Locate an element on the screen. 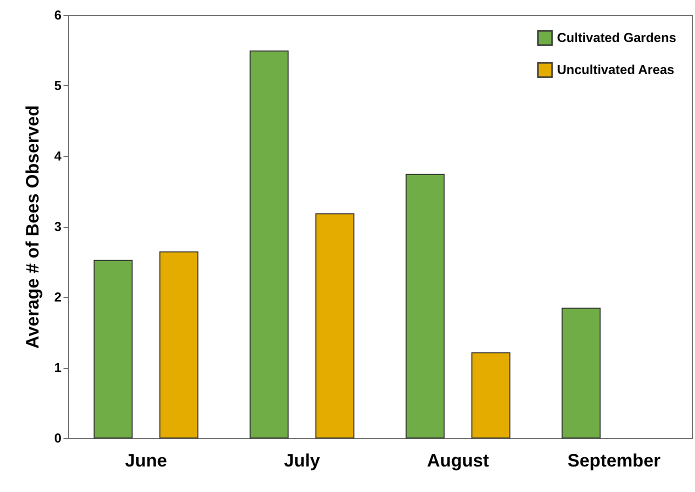 This screenshot has width=695, height=492. y-tick-label: 4 is located at coordinates (58, 156).